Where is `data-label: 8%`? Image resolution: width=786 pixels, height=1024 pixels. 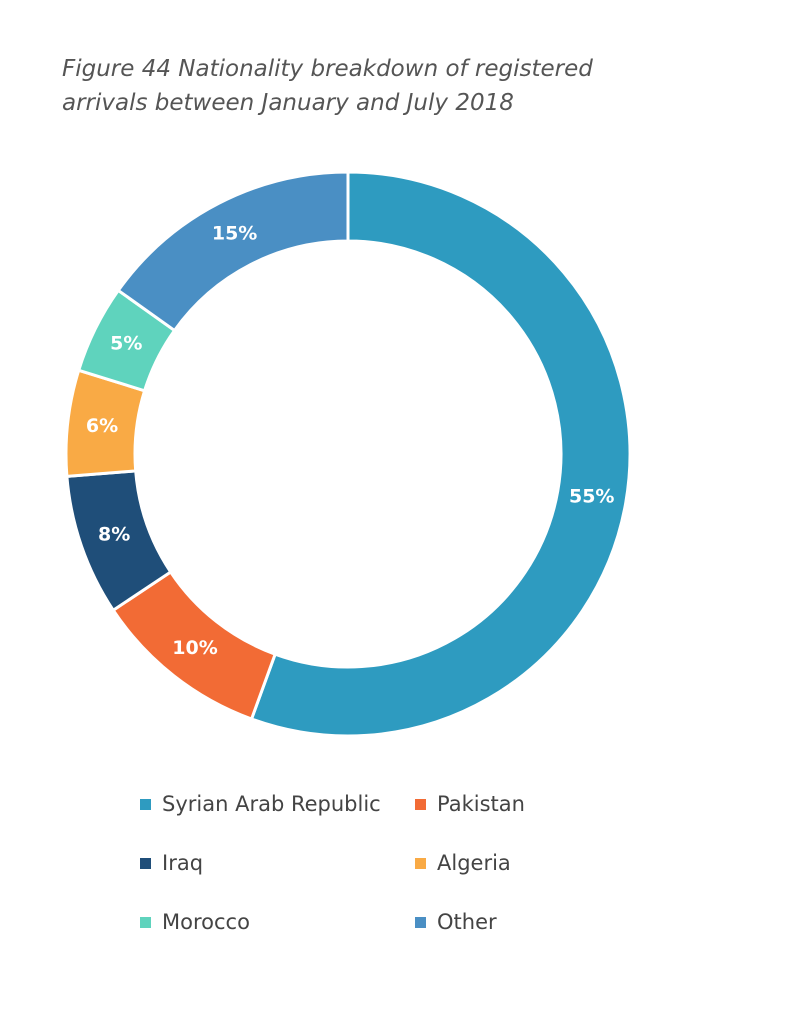 data-label: 8% is located at coordinates (114, 534).